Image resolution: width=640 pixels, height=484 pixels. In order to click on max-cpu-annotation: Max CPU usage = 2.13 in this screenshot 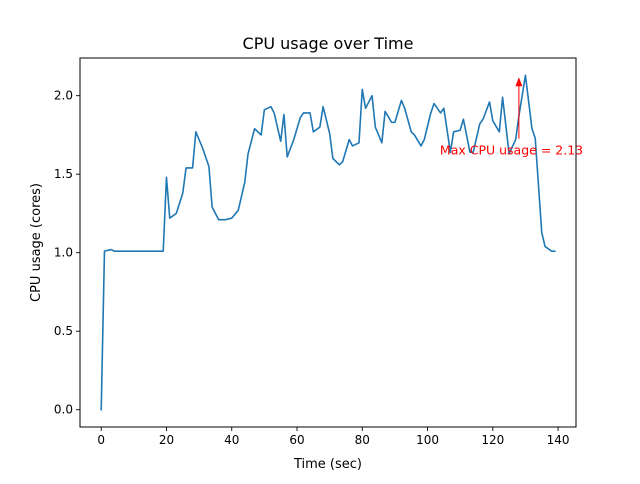, I will do `click(511, 150)`.